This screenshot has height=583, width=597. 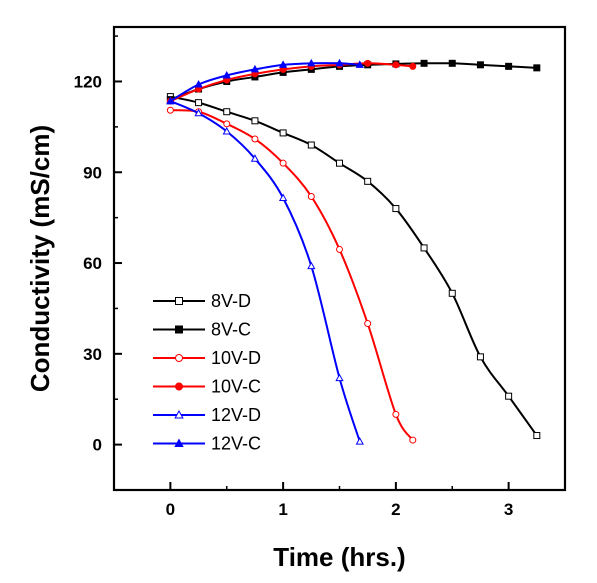 I want to click on legend-entry: 8V-D, so click(x=202, y=301).